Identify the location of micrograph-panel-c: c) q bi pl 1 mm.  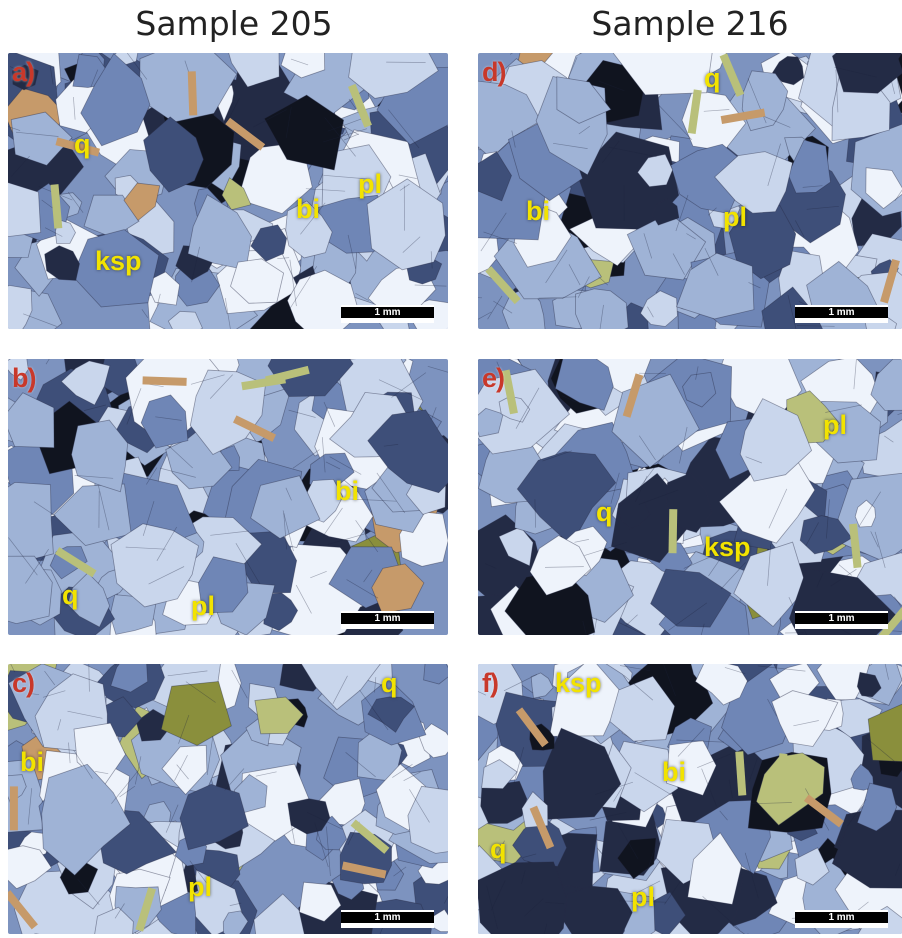
(228, 799).